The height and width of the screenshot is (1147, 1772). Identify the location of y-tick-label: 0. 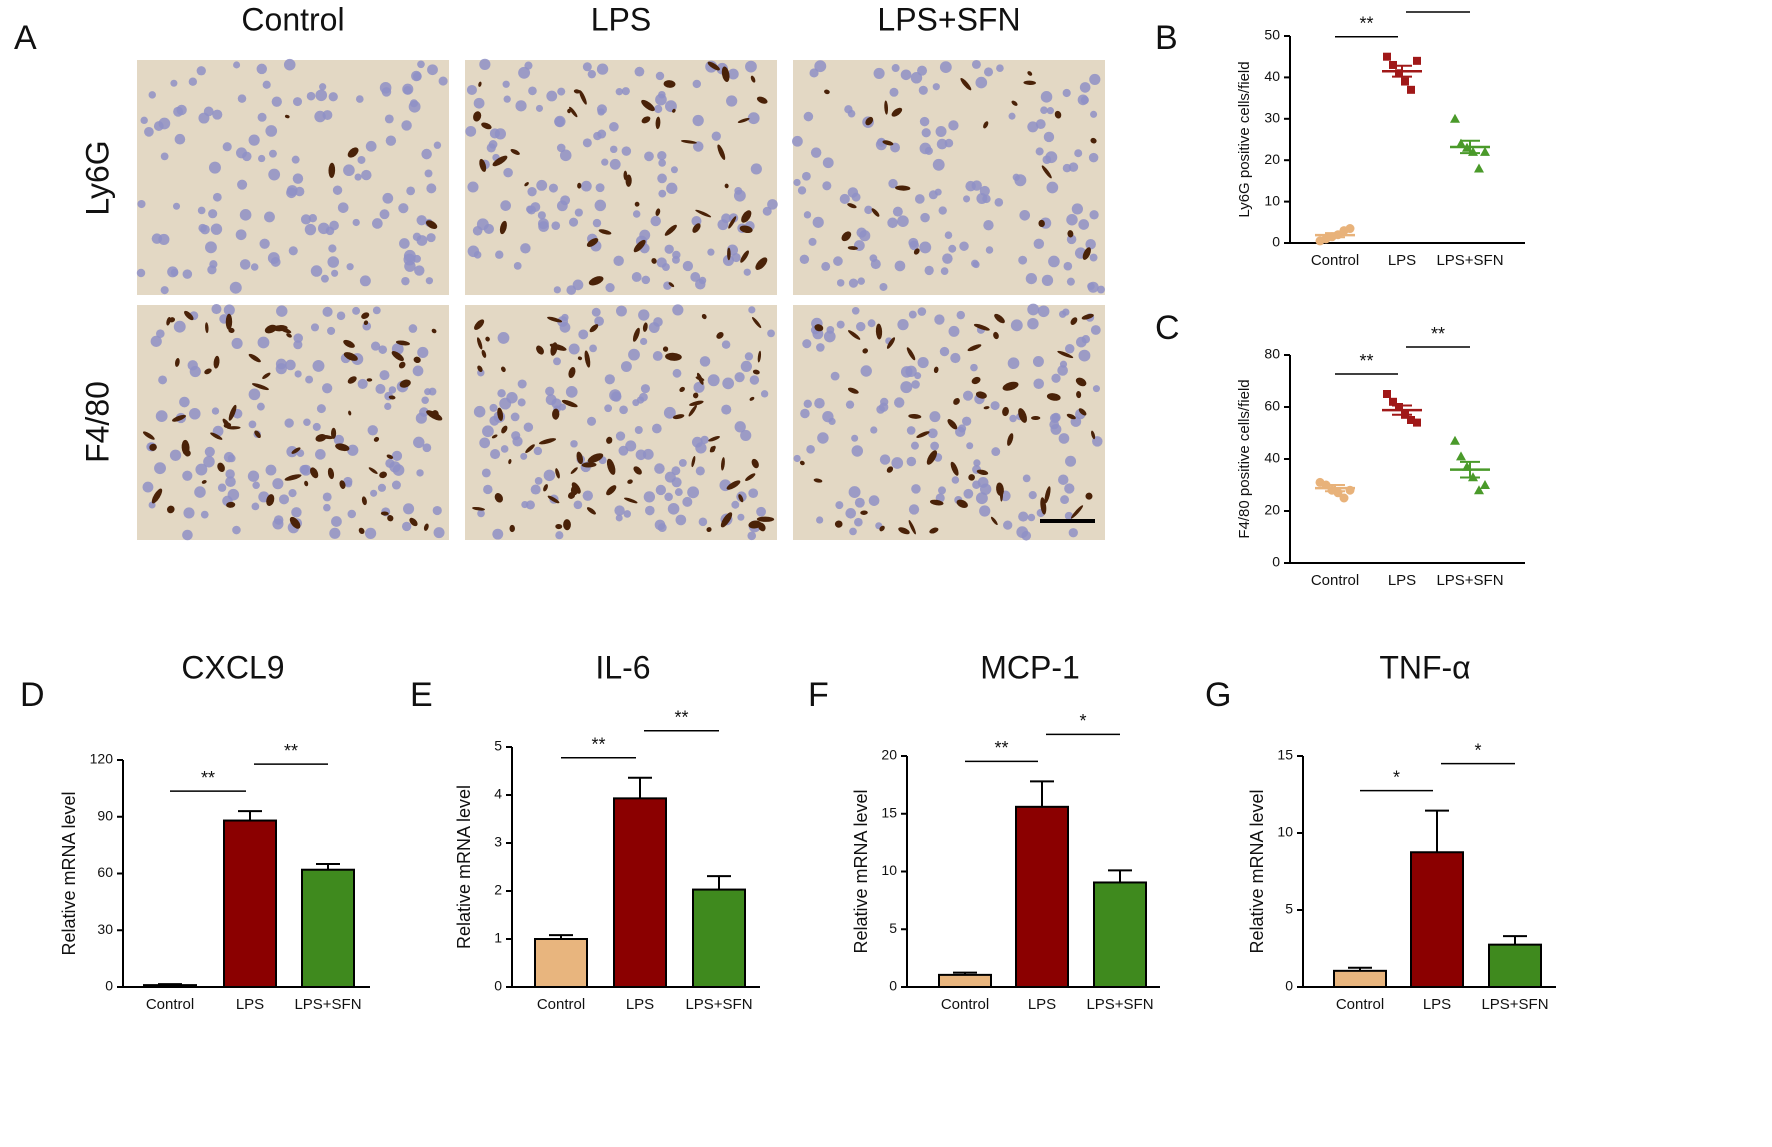
(893, 986).